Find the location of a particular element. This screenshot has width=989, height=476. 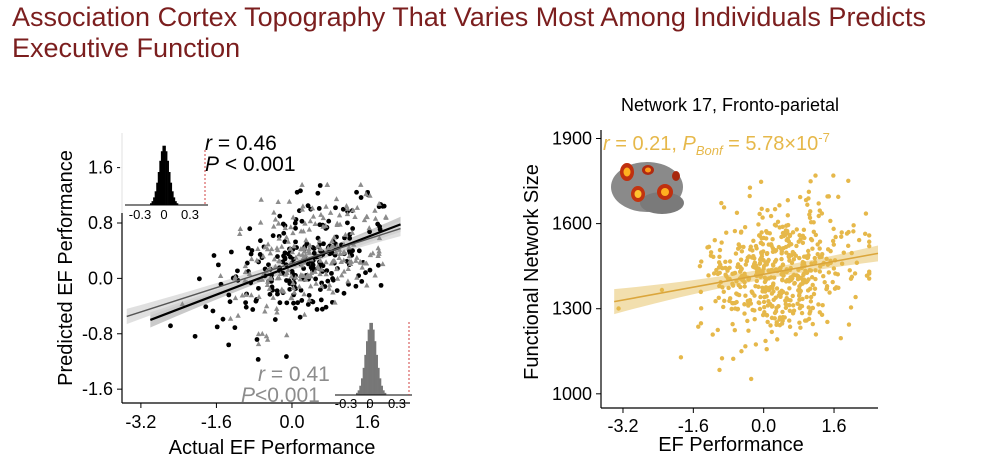

left-scatter-points is located at coordinates (278, 271).